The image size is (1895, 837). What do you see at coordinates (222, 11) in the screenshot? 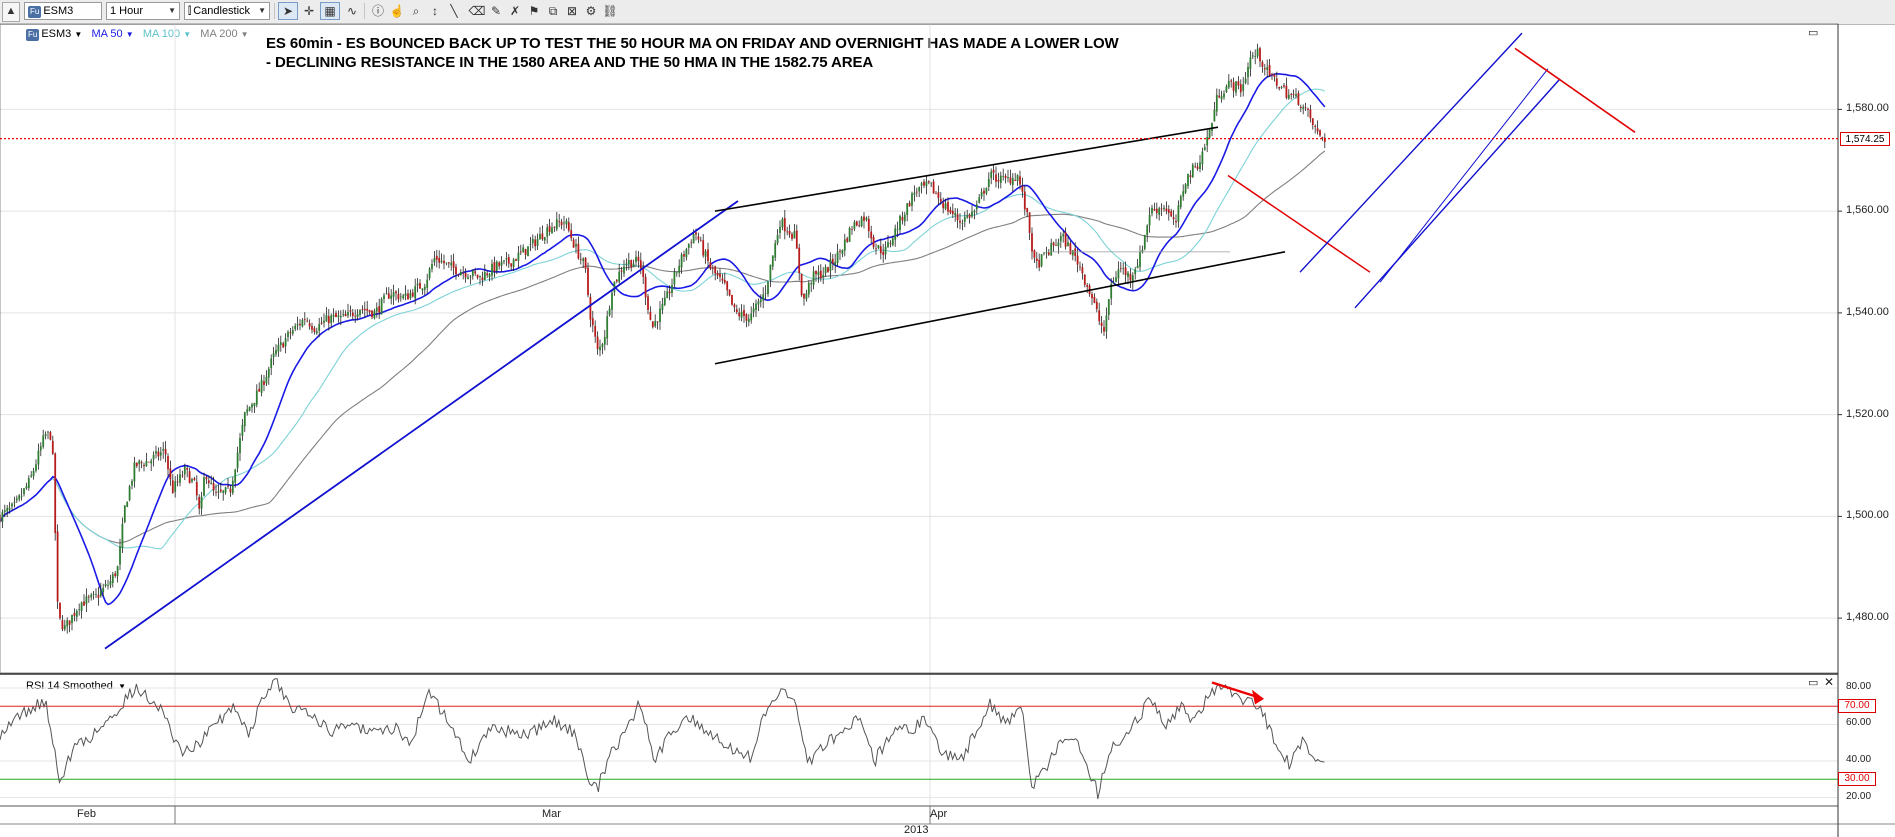
I see `chart-style-value: Candlestick` at bounding box center [222, 11].